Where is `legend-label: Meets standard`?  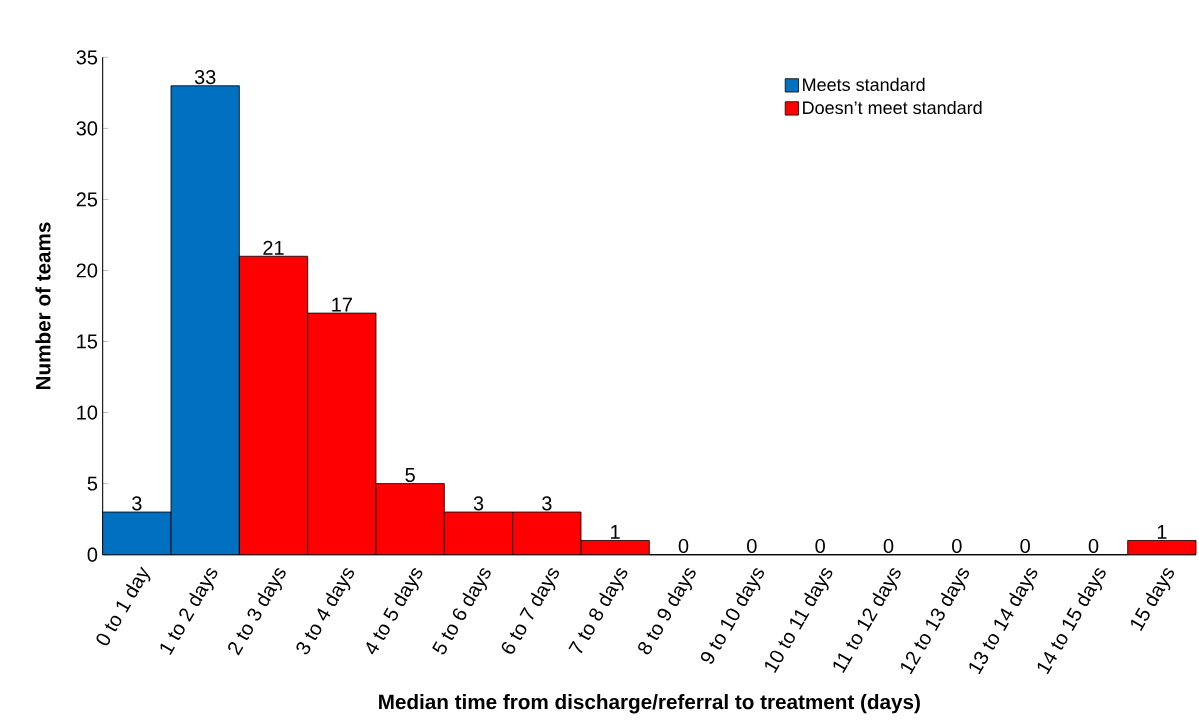
legend-label: Meets standard is located at coordinates (864, 84).